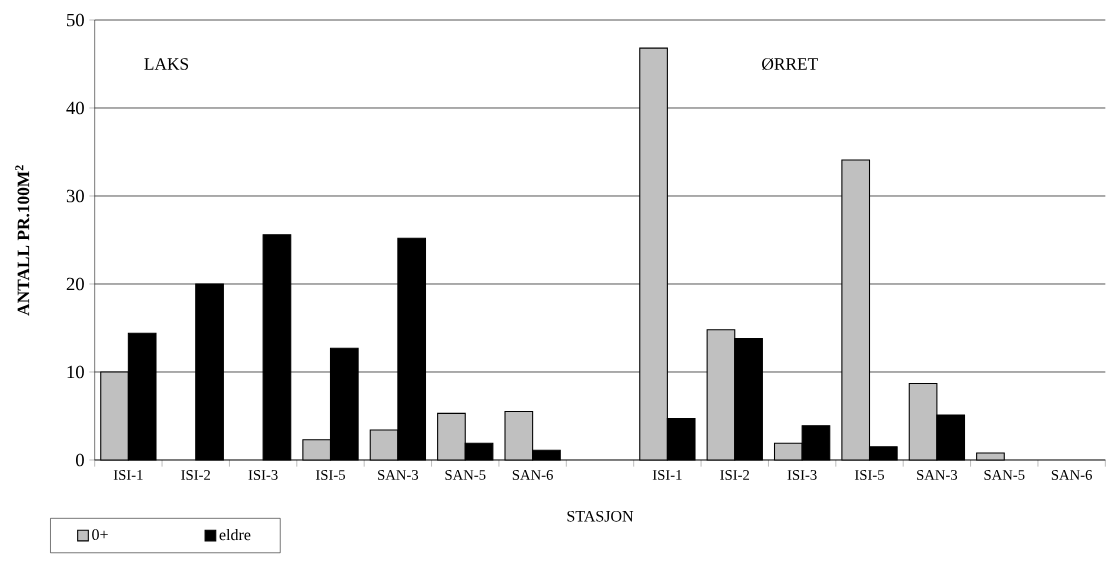 The height and width of the screenshot is (574, 1111). What do you see at coordinates (75, 372) in the screenshot?
I see `y-tick-label: 10` at bounding box center [75, 372].